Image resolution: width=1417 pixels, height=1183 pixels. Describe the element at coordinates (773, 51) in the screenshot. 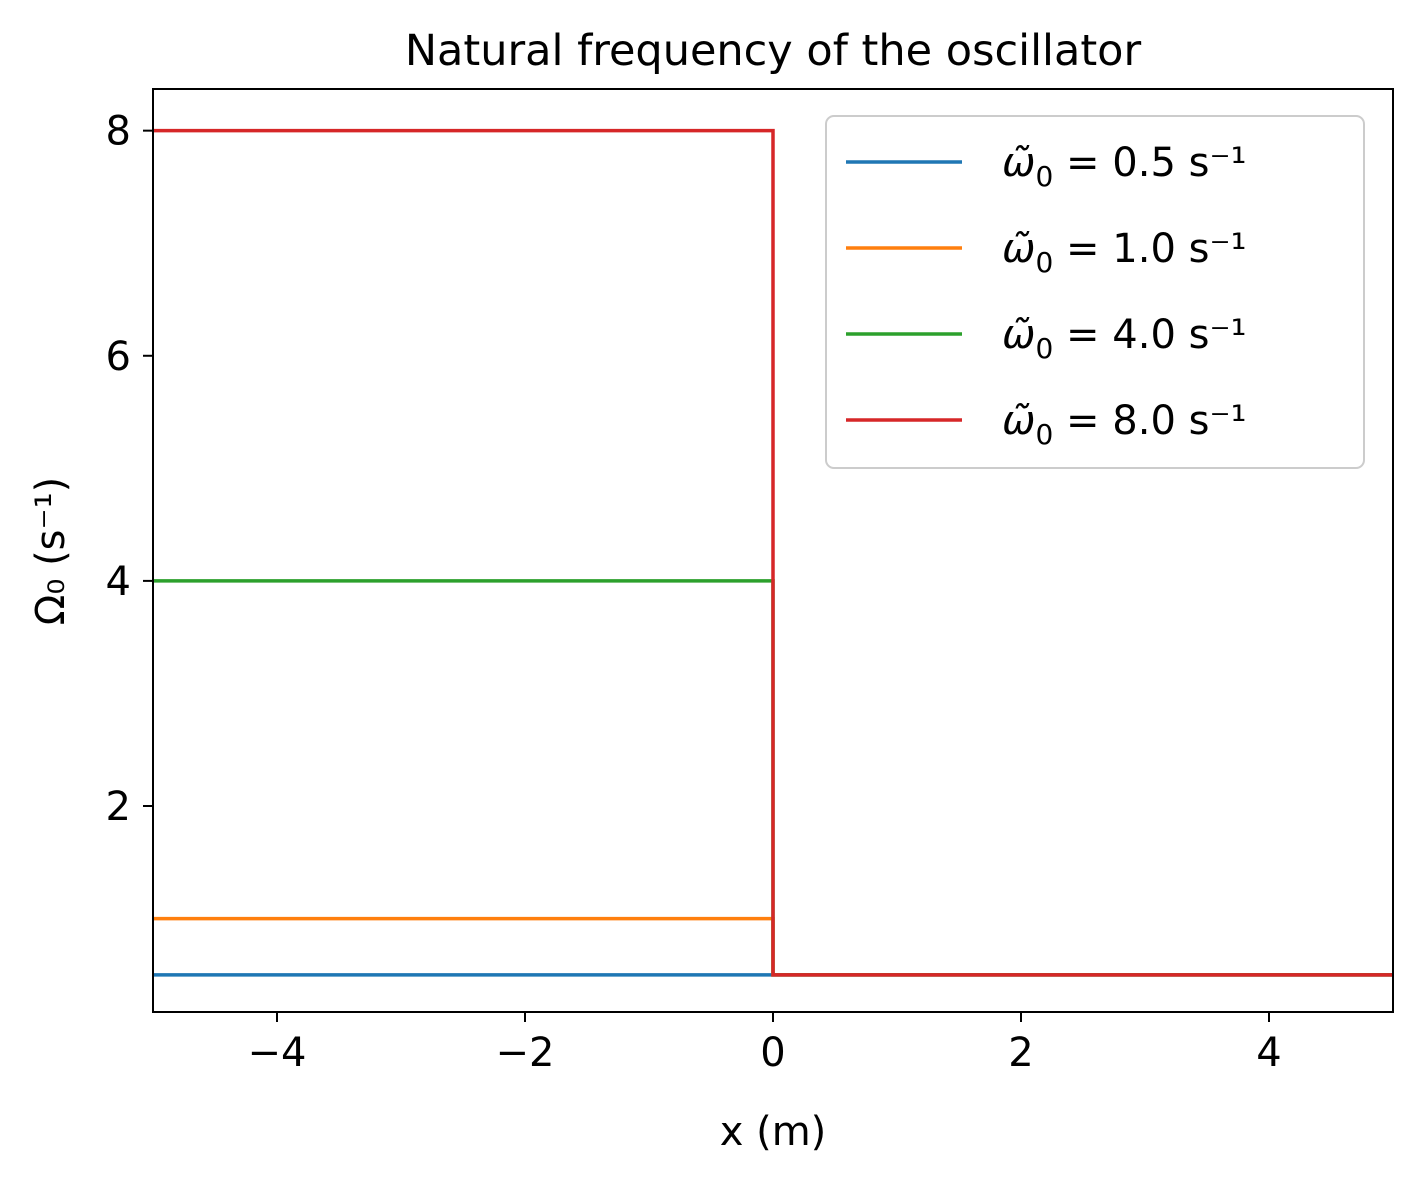

I see `chart-title: Natural frequency of the oscillator` at that location.